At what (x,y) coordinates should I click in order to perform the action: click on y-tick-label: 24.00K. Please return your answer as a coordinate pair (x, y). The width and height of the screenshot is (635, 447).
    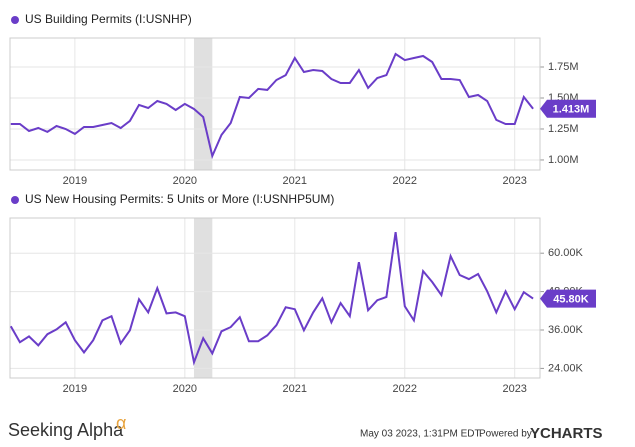
    Looking at the image, I should click on (566, 368).